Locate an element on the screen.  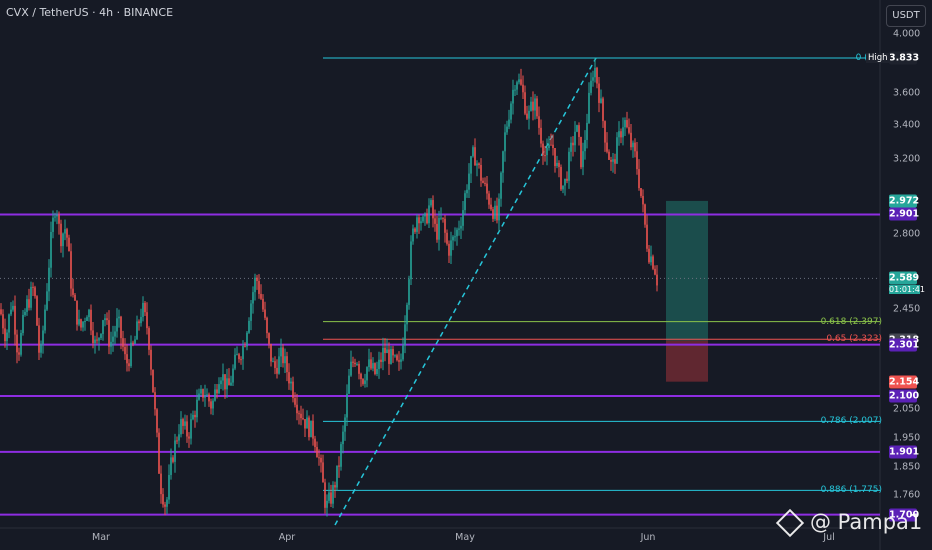
binance-logo-icon is located at coordinates (790, 523).